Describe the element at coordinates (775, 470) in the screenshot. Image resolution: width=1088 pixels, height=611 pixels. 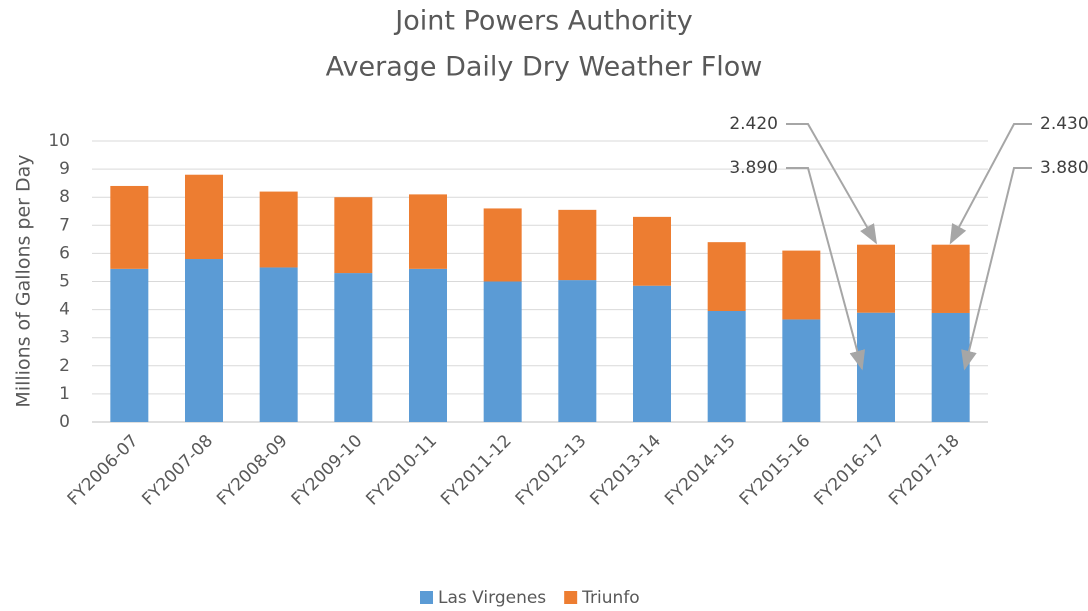
I see `x-tick-label: FY2015-16` at that location.